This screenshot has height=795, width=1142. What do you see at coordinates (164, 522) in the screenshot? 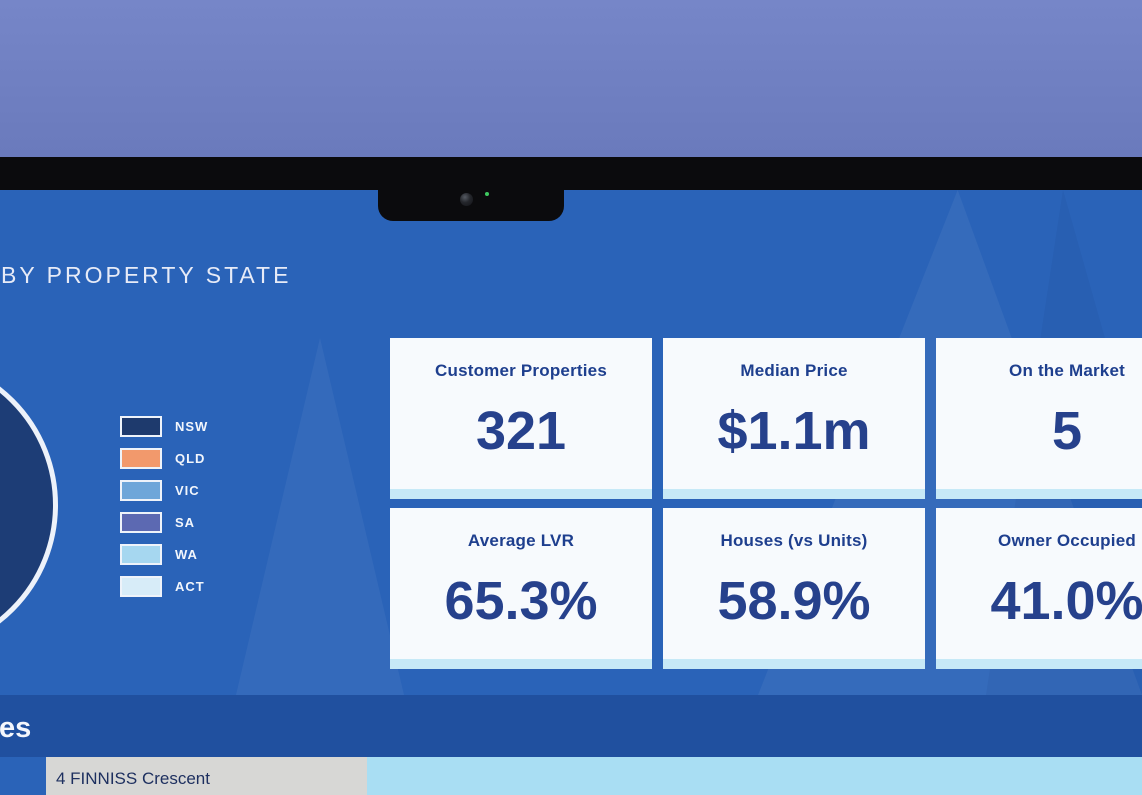
I see `legend-item: SA` at bounding box center [164, 522].